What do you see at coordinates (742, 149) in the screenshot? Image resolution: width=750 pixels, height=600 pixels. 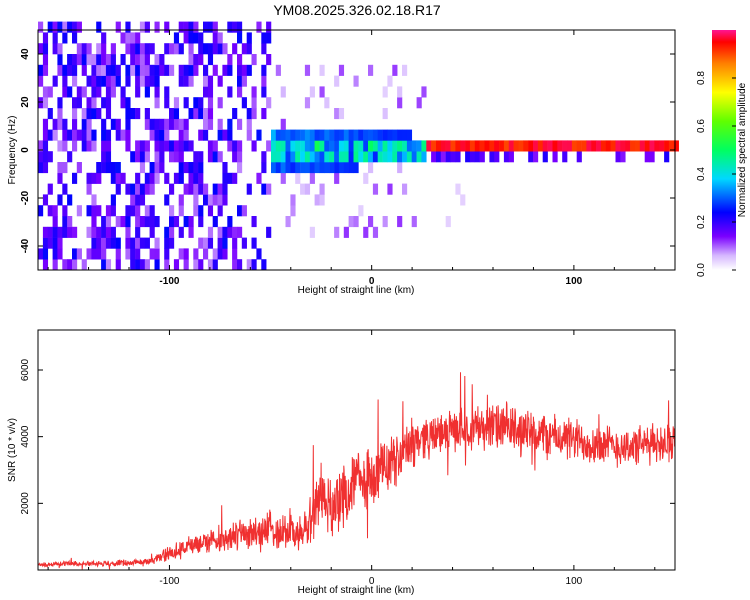 I see `colorbar-label: Normalized spectral amplitude` at bounding box center [742, 149].